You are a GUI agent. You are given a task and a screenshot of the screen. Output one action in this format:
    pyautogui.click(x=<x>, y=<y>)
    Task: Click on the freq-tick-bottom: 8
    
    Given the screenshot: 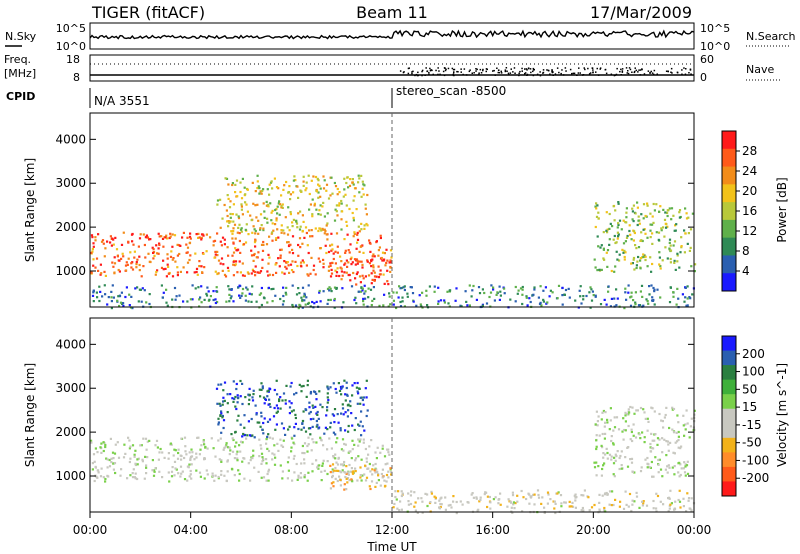 What is the action you would take?
    pyautogui.click(x=76, y=77)
    